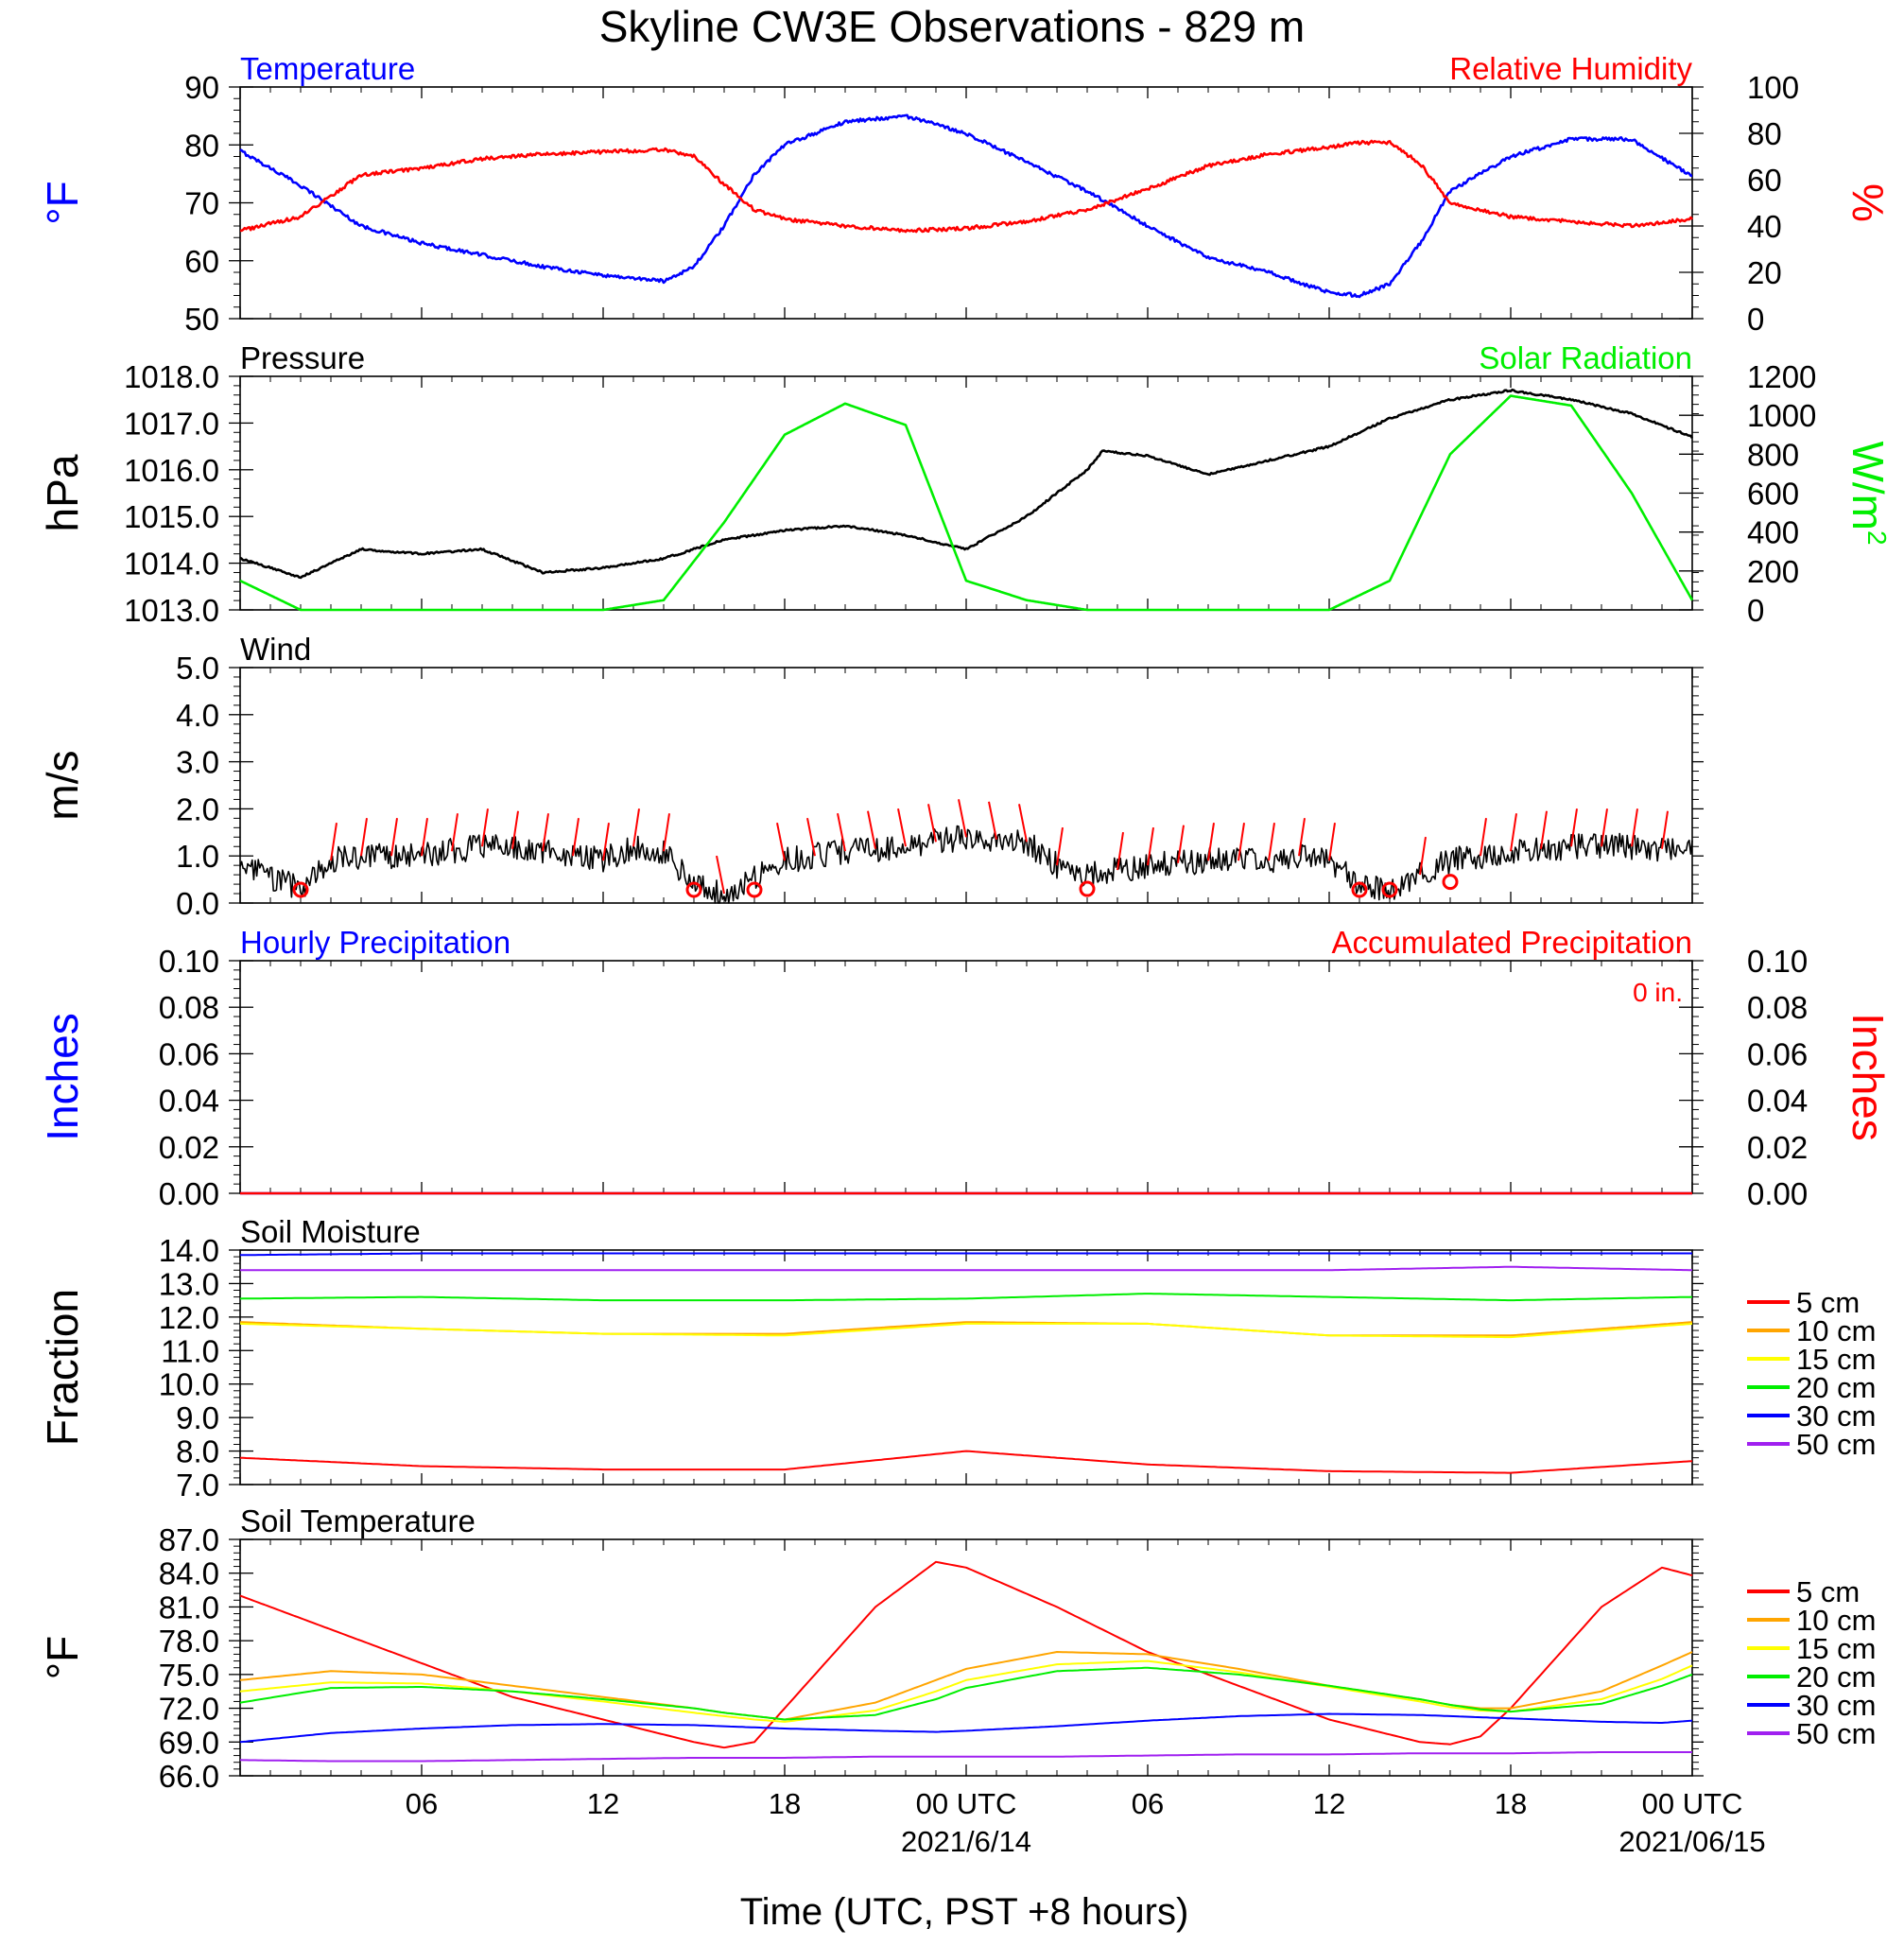 The width and height of the screenshot is (1904, 1946). What do you see at coordinates (1764, 181) in the screenshot?
I see `y-tick-label-right: 60` at bounding box center [1764, 181].